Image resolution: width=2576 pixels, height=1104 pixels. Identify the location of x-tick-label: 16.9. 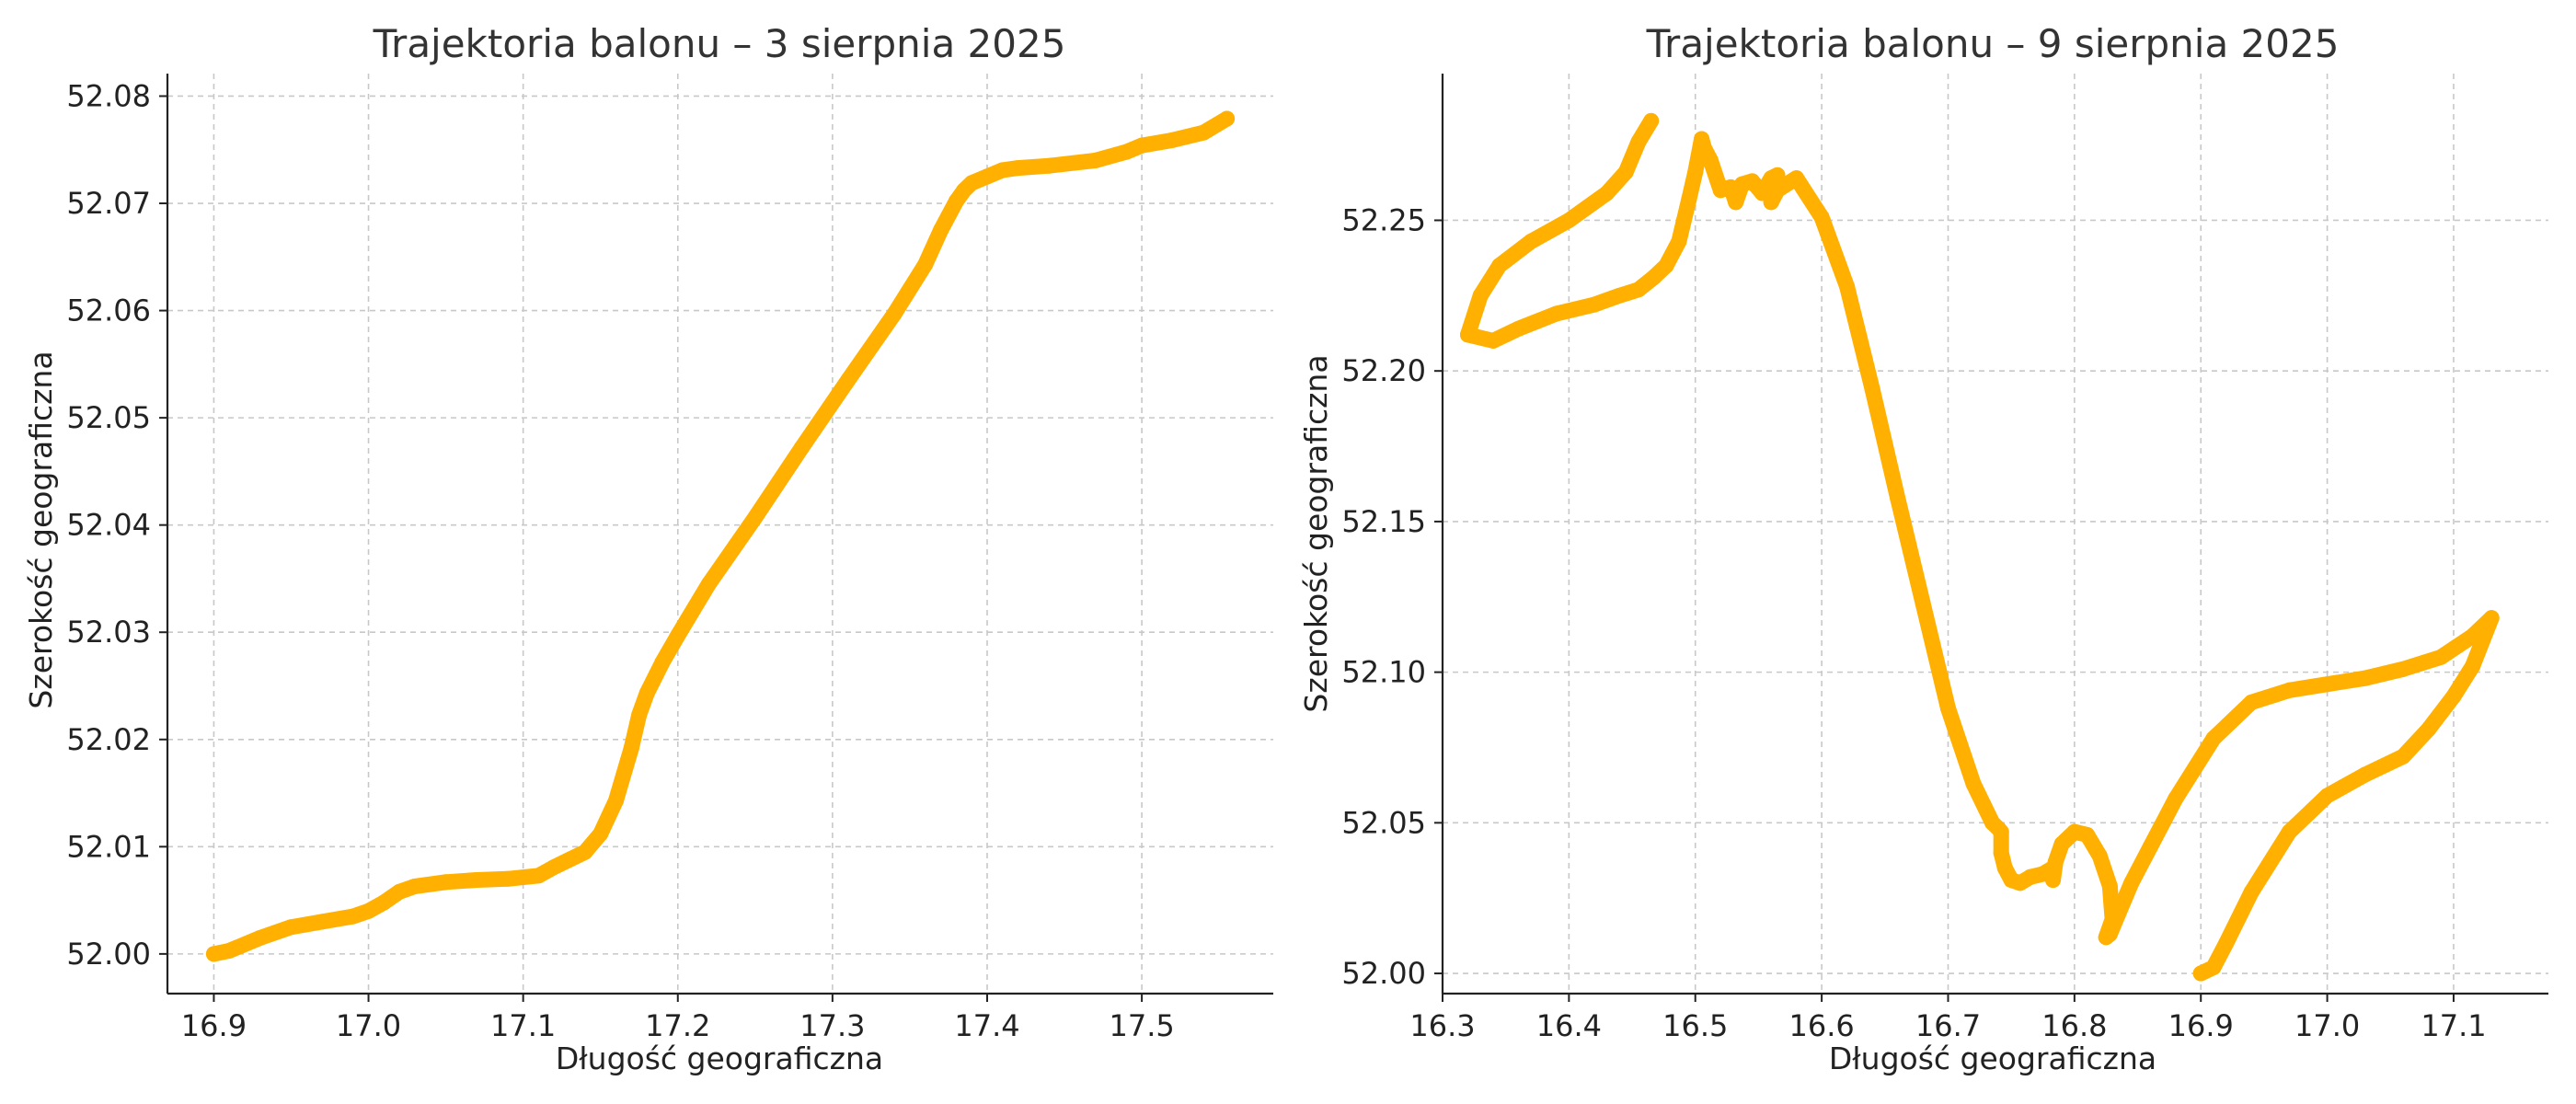
(214, 1025).